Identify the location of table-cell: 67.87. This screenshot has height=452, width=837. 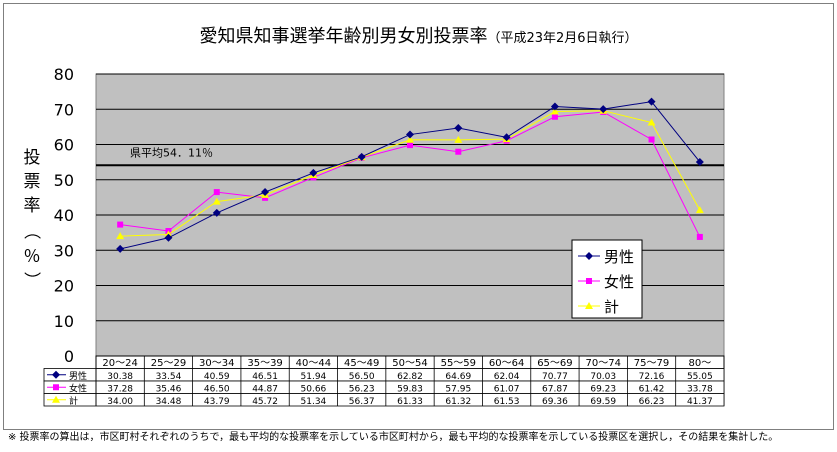
(555, 389).